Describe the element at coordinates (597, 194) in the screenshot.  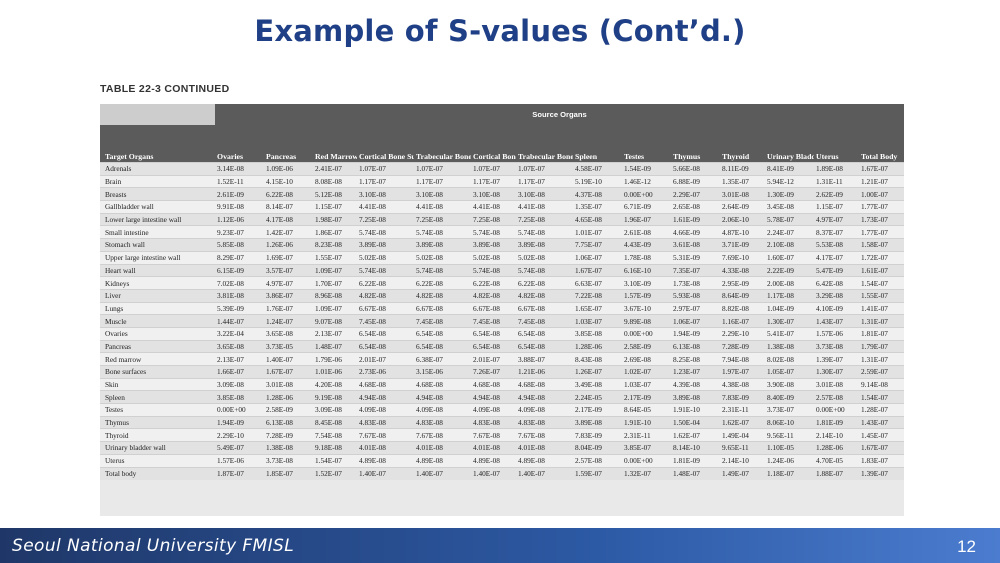
I see `table-cell: 4.37E-08` at that location.